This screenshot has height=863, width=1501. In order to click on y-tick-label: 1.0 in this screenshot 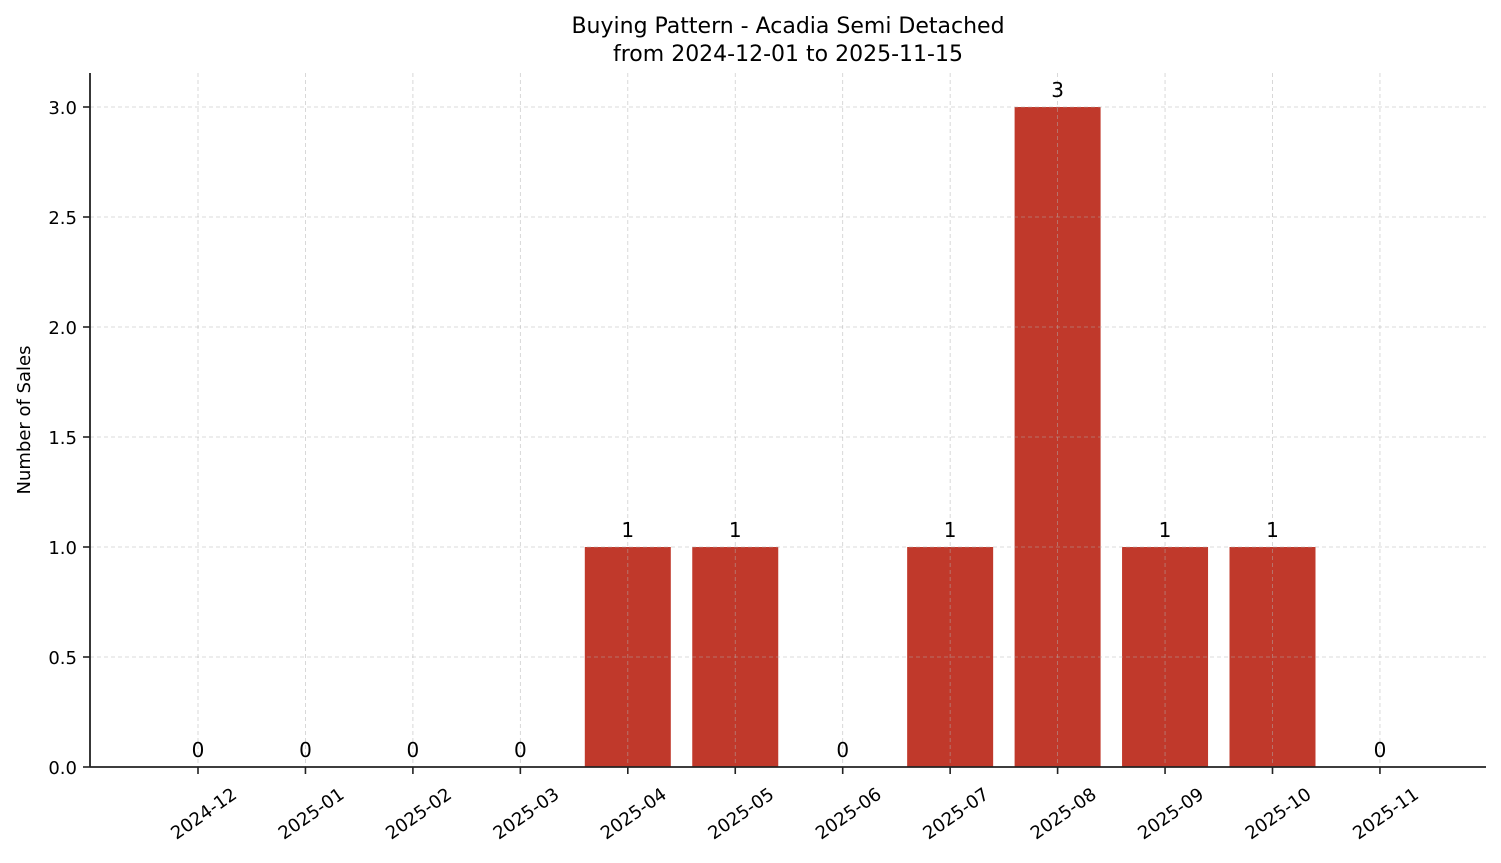, I will do `click(62, 548)`.